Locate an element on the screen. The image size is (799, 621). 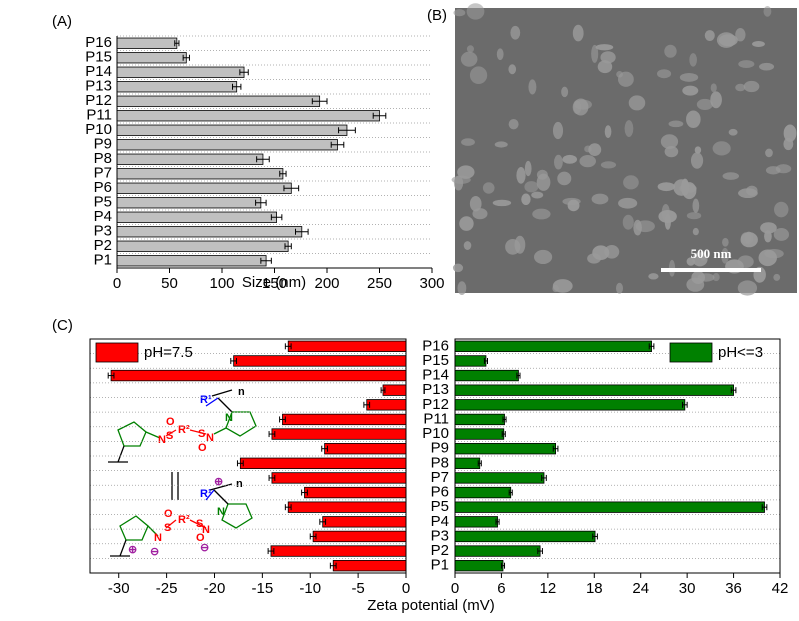
category-label: P6 is located at coordinates (440, 492).